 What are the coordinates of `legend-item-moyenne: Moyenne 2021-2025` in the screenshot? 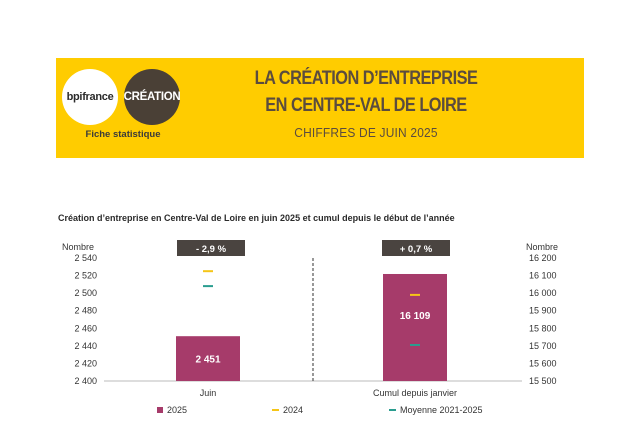 It's located at (436, 410).